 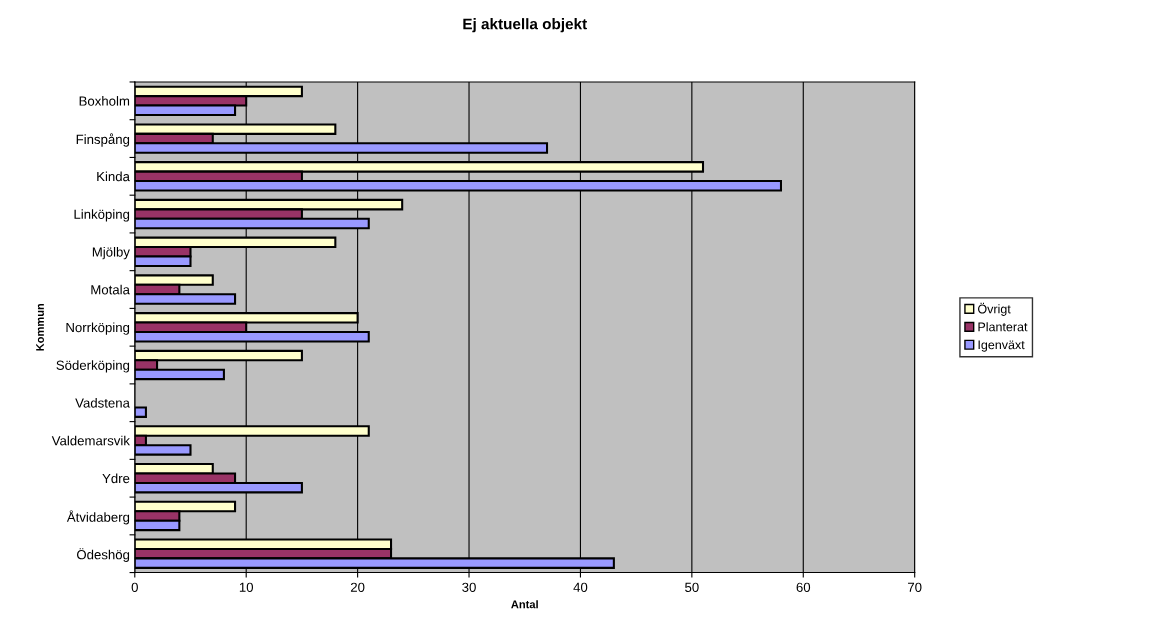 I want to click on y-tick-label: Mjölby, so click(x=111, y=253).